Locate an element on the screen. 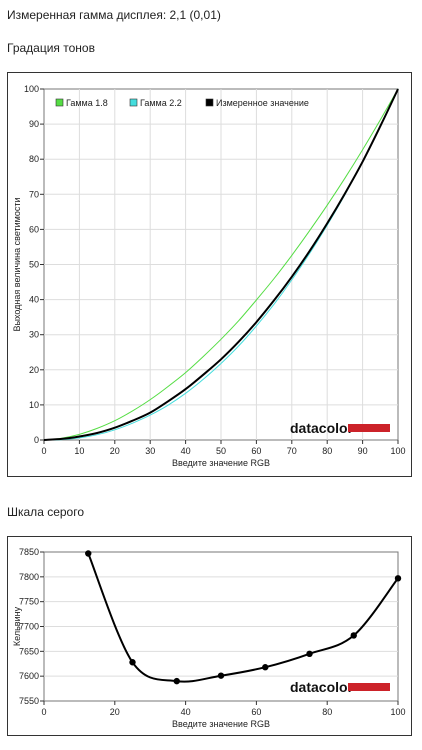  y-tick-label: 50 is located at coordinates (34, 265).